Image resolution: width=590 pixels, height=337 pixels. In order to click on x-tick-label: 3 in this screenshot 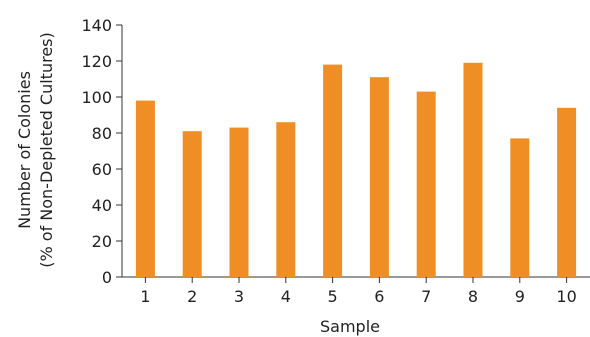, I will do `click(239, 296)`.